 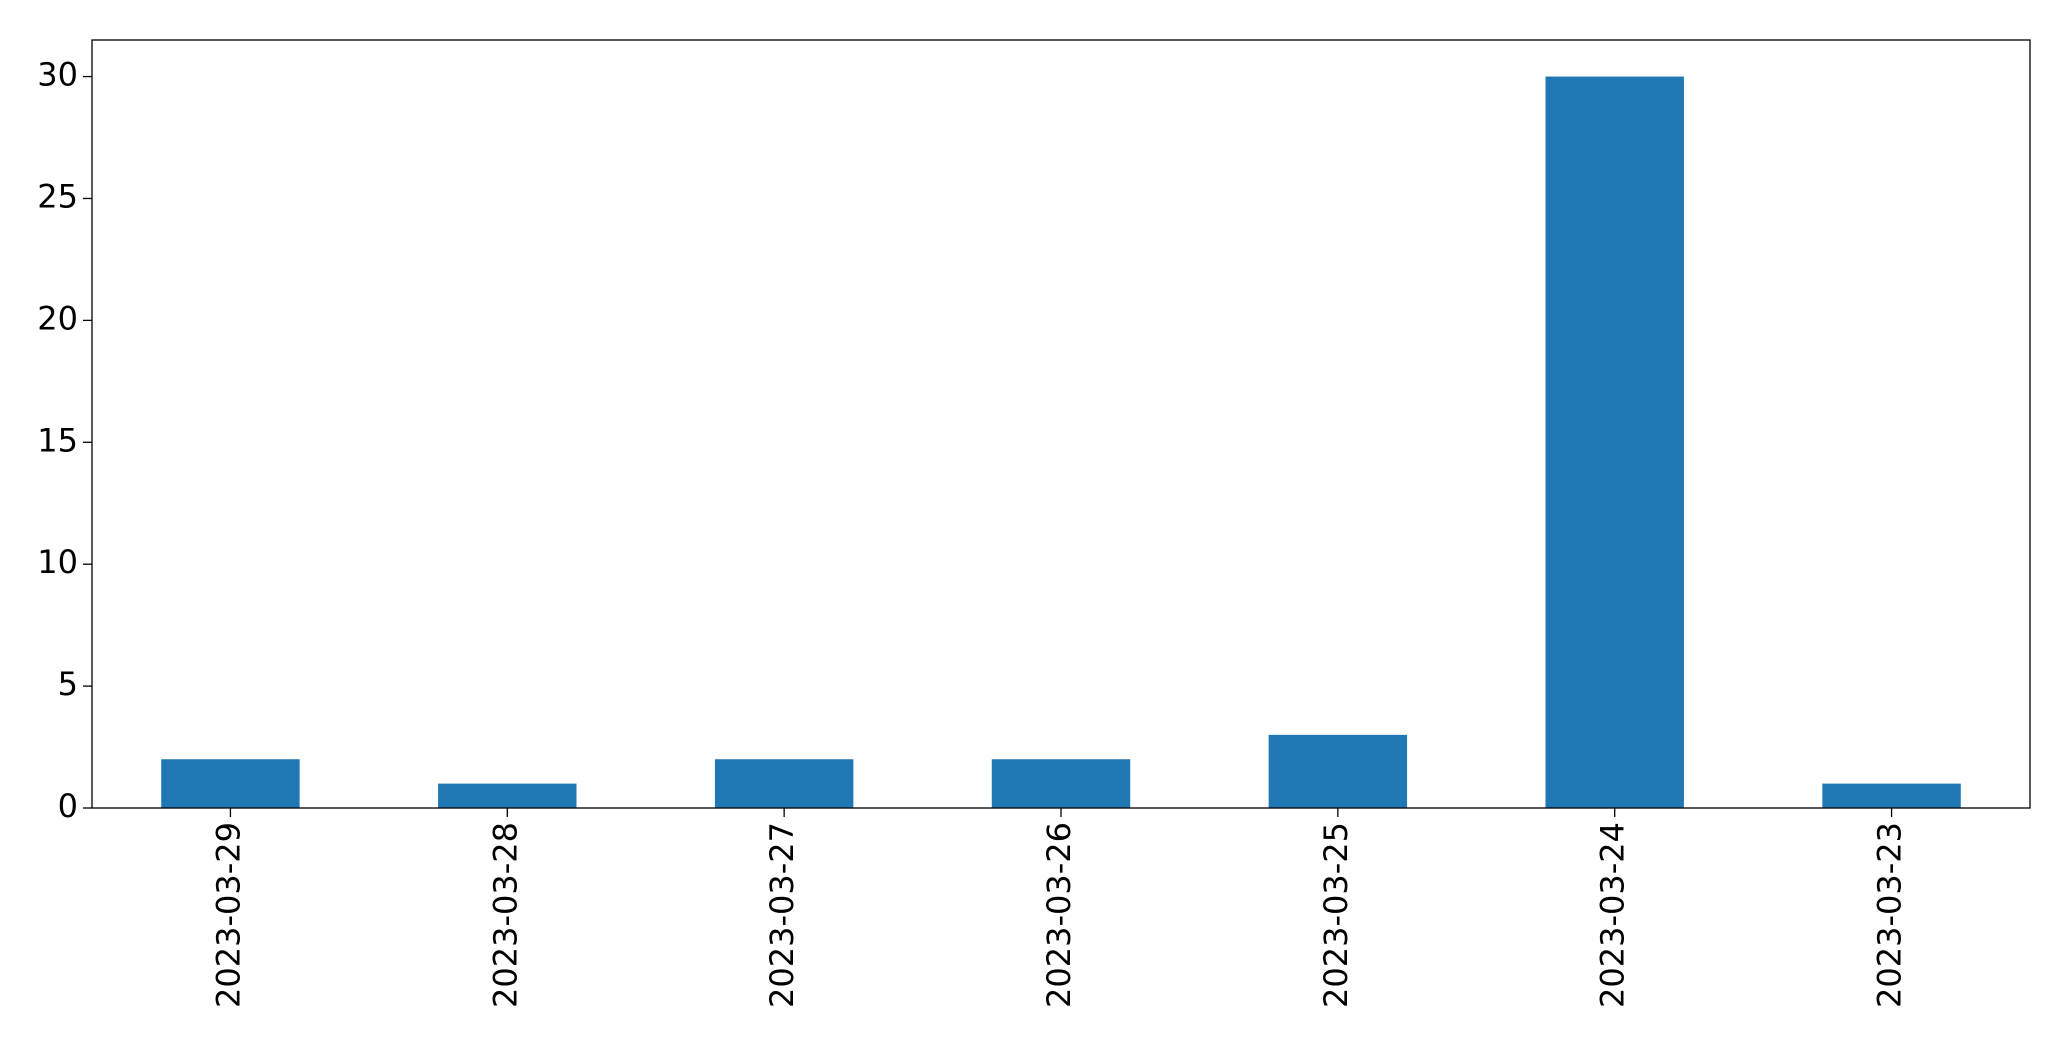 I want to click on x-tick-label: 2023-03-27, so click(x=782, y=915).